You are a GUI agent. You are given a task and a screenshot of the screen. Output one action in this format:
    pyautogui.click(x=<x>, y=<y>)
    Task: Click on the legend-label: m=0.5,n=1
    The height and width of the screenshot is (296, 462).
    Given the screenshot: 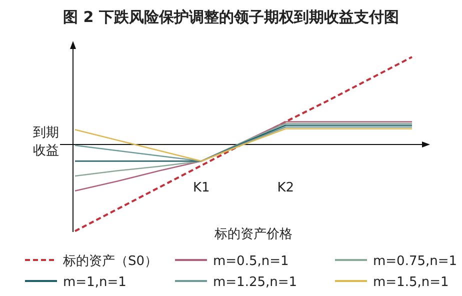 What is the action you would take?
    pyautogui.click(x=251, y=261)
    